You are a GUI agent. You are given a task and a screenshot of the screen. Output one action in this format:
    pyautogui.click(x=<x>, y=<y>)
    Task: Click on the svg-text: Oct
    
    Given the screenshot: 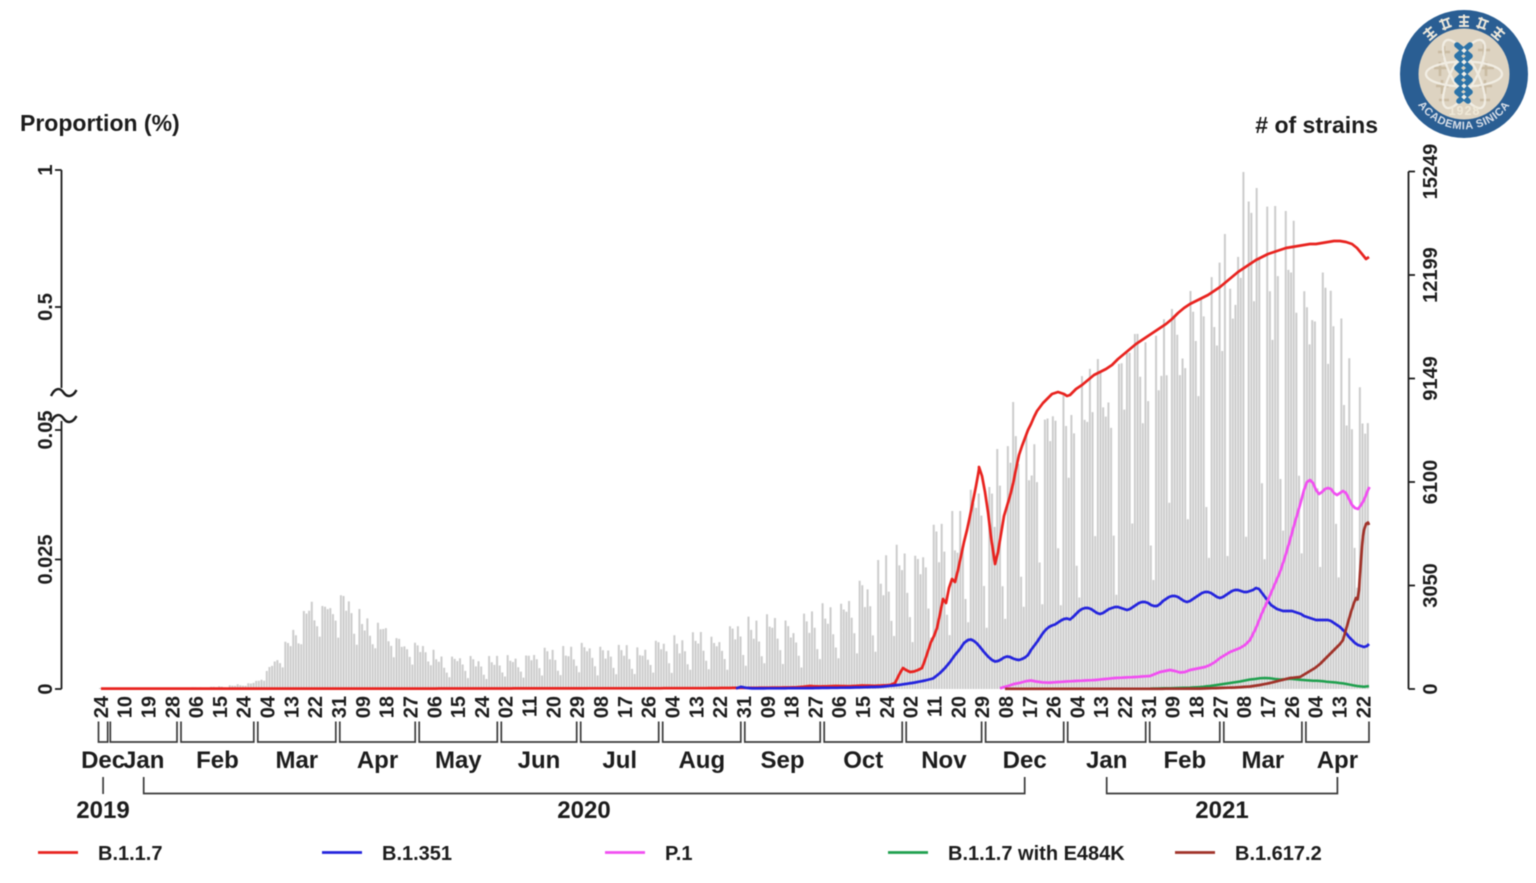 What is the action you would take?
    pyautogui.click(x=863, y=760)
    